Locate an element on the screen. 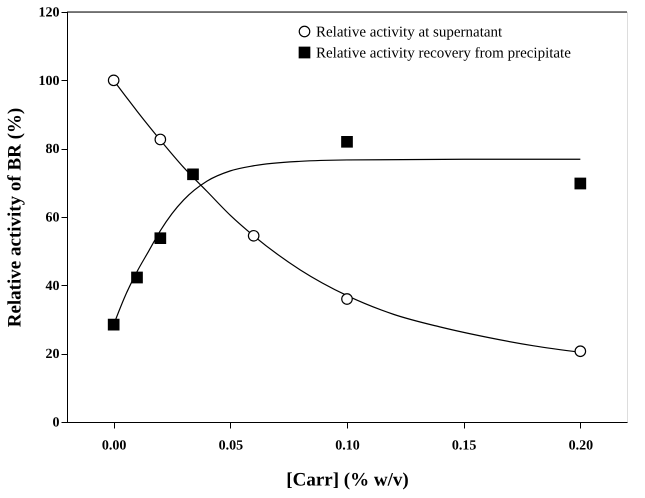  y-tick-label: 80 is located at coordinates (53, 150).